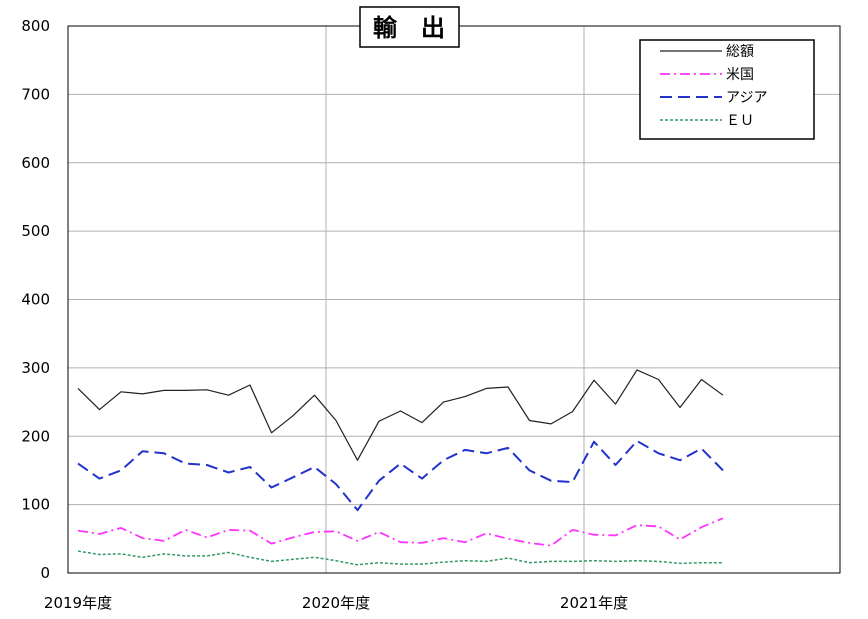  What do you see at coordinates (740, 52) in the screenshot?
I see `legend-label: 総額` at bounding box center [740, 52].